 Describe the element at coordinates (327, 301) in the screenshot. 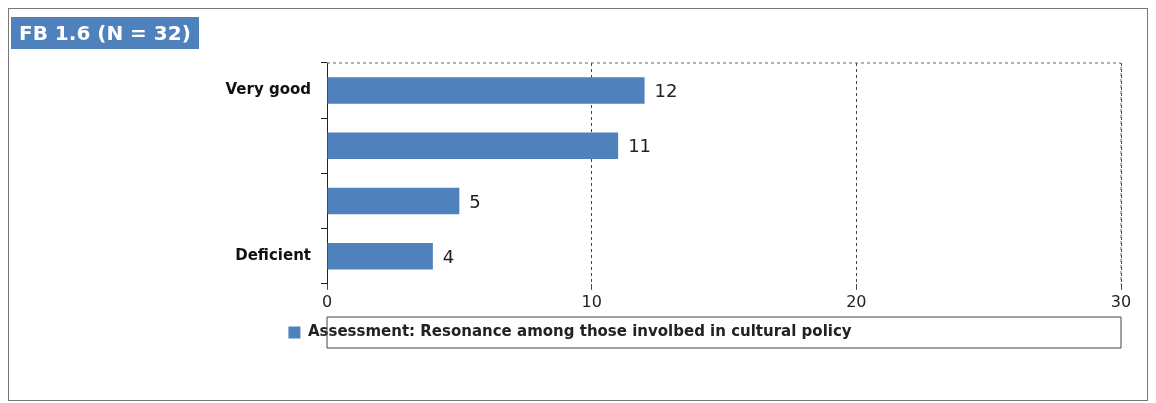

I see `x-tick-label: 0` at that location.